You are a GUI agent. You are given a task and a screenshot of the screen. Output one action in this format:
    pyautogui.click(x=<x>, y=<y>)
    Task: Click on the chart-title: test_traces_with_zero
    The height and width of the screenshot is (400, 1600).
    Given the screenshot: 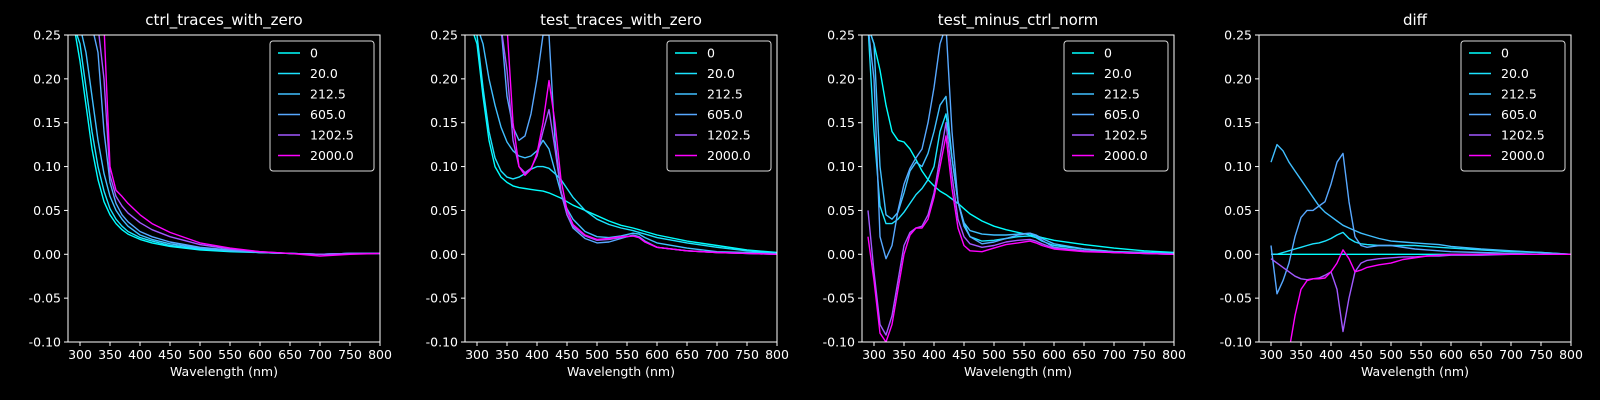 What is the action you would take?
    pyautogui.click(x=621, y=20)
    